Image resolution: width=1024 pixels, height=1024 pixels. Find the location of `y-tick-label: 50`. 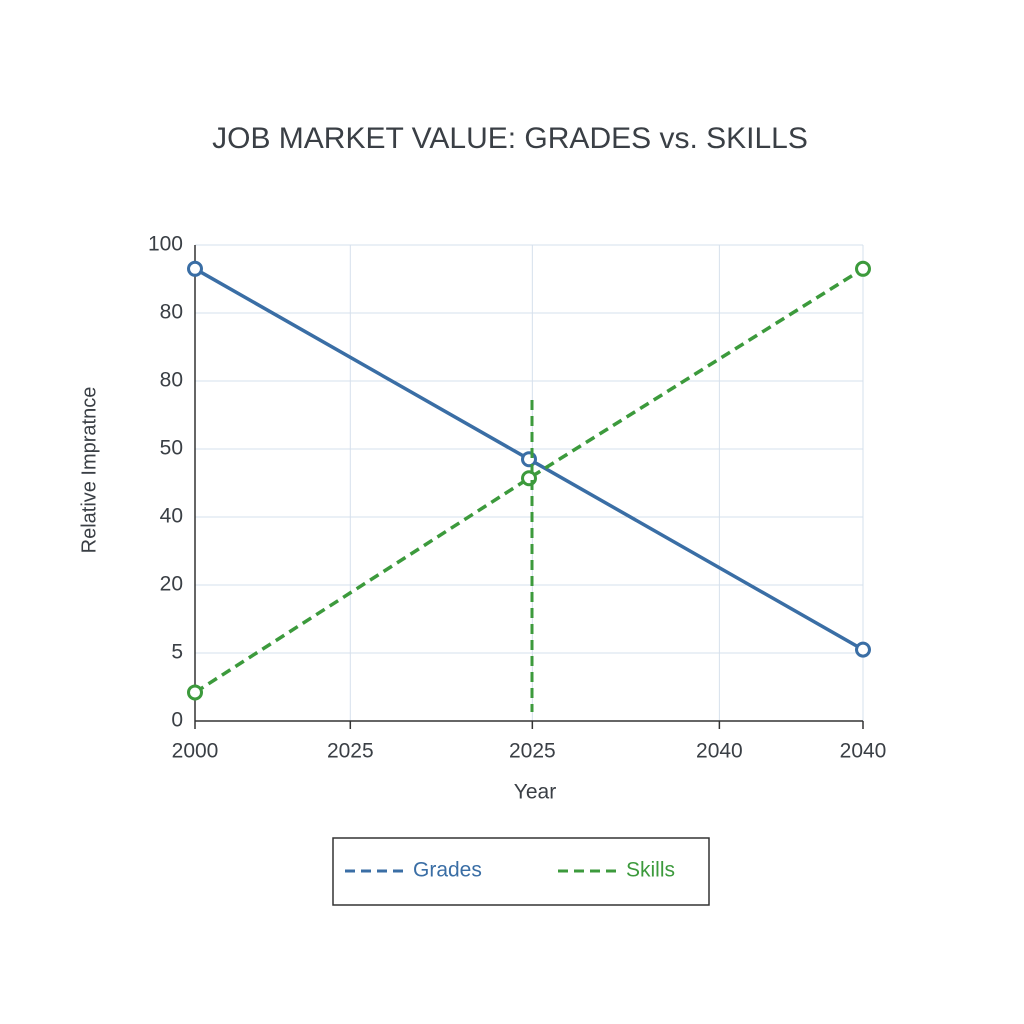

y-tick-label: 50 is located at coordinates (171, 448).